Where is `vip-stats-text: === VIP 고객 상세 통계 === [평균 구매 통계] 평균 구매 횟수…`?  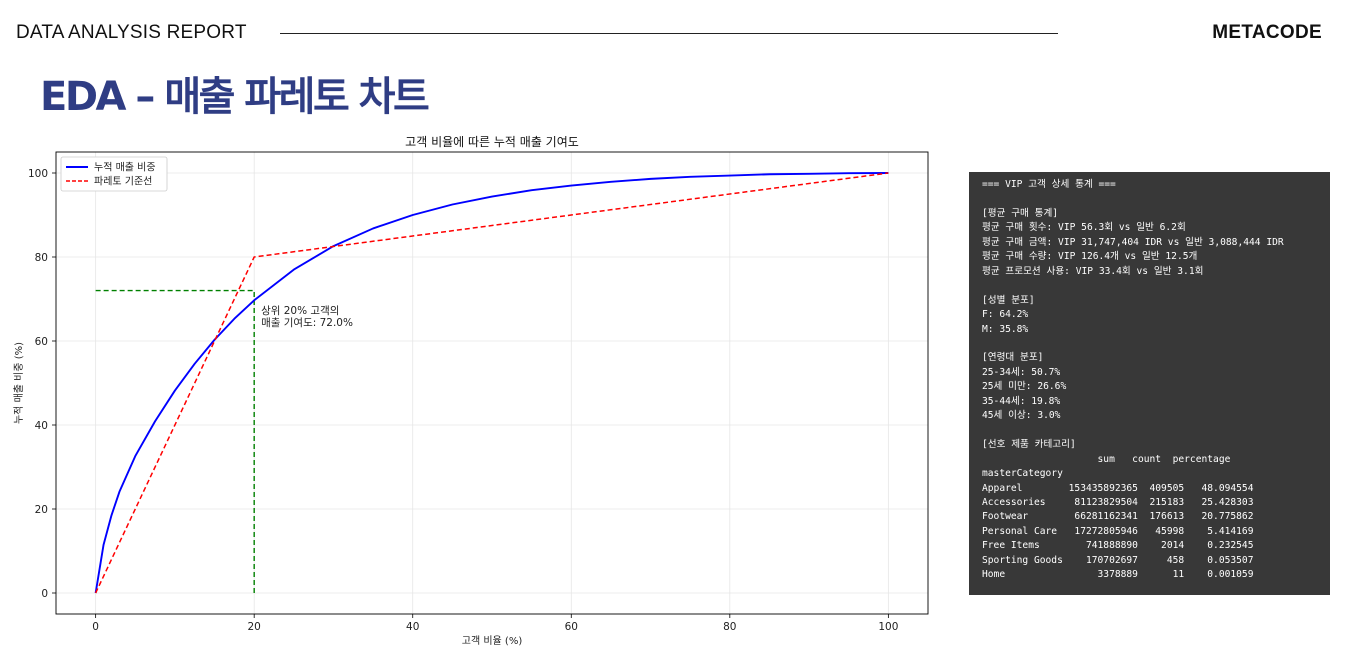 vip-stats-text: === VIP 고객 상세 통계 === [평균 구매 통계] 평균 구매 횟수… is located at coordinates (1133, 380).